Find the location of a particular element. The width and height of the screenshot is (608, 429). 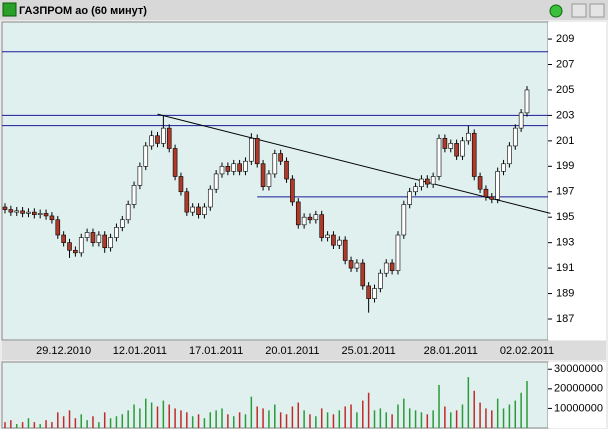

app-icon is located at coordinates (9, 9).